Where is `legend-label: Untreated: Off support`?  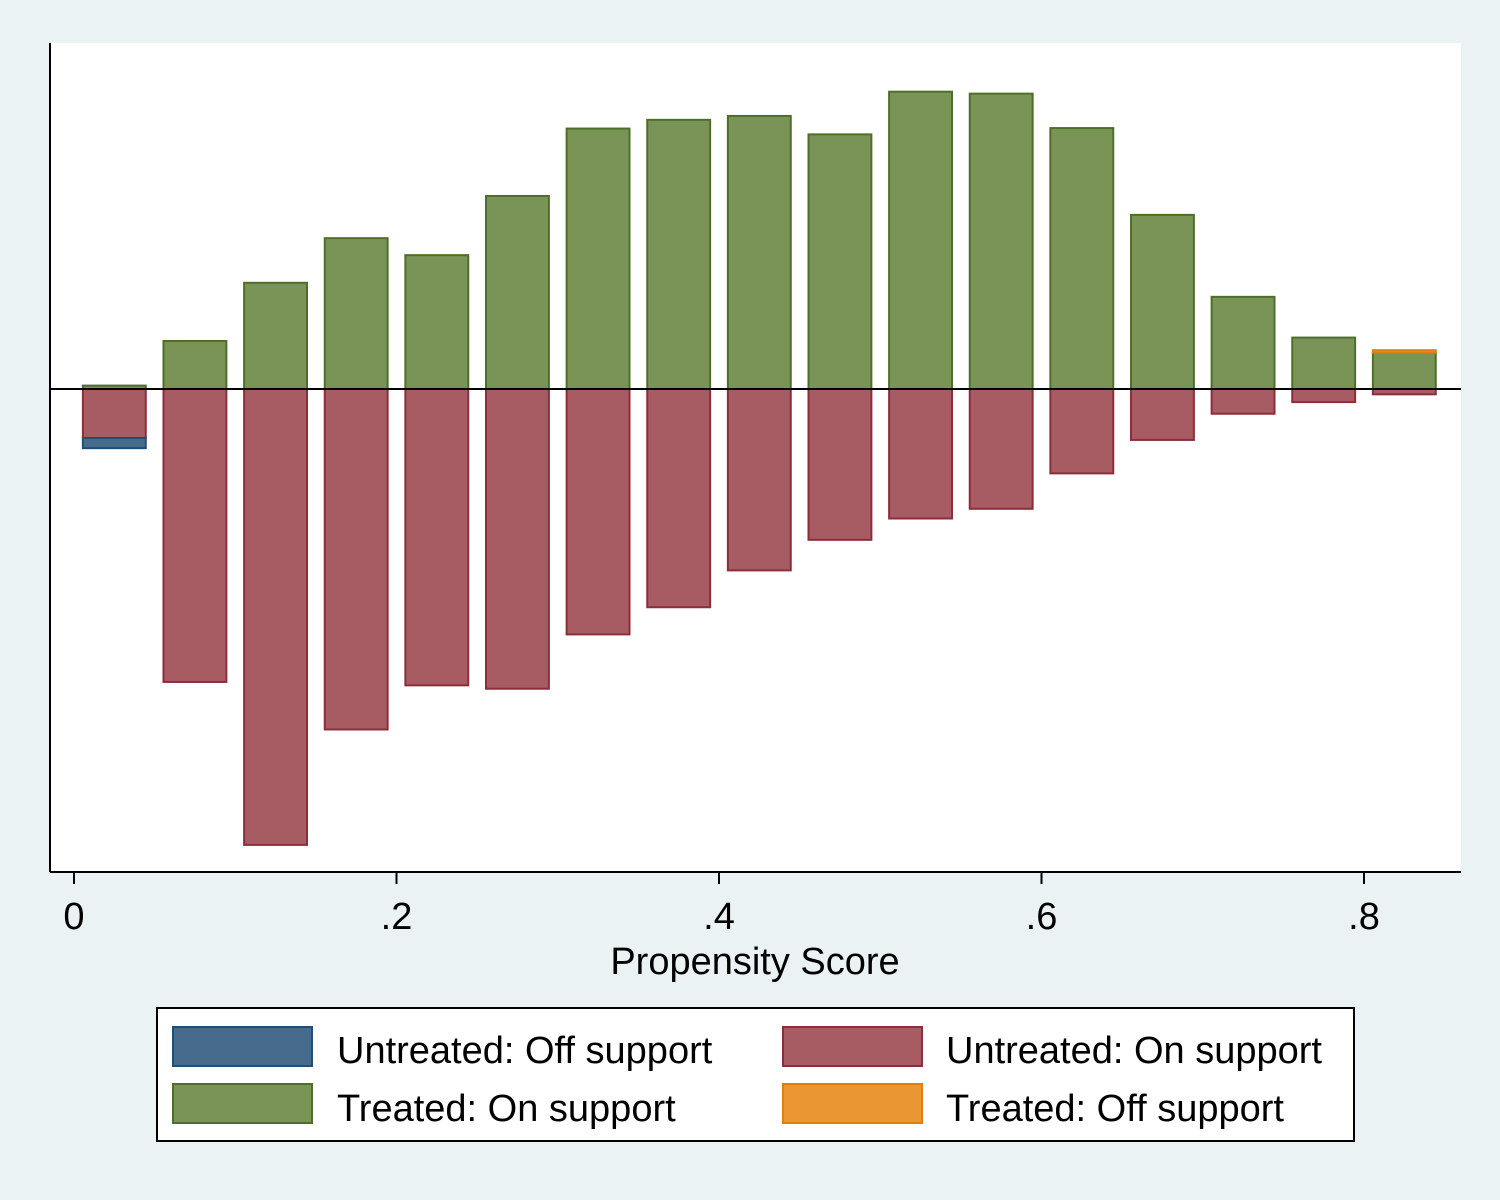
legend-label: Untreated: Off support is located at coordinates (525, 1051).